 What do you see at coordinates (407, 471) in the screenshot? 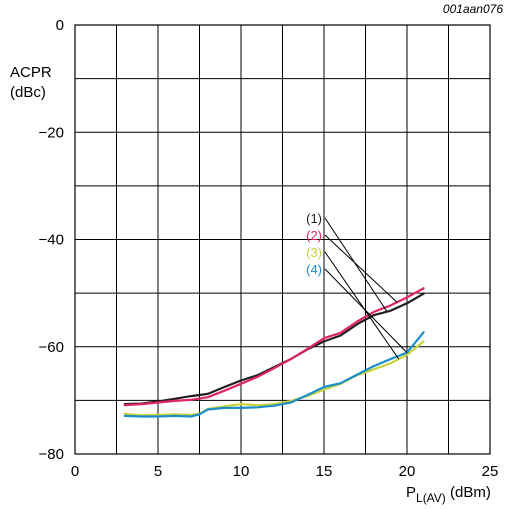
I see `x-tick-label: 20` at bounding box center [407, 471].